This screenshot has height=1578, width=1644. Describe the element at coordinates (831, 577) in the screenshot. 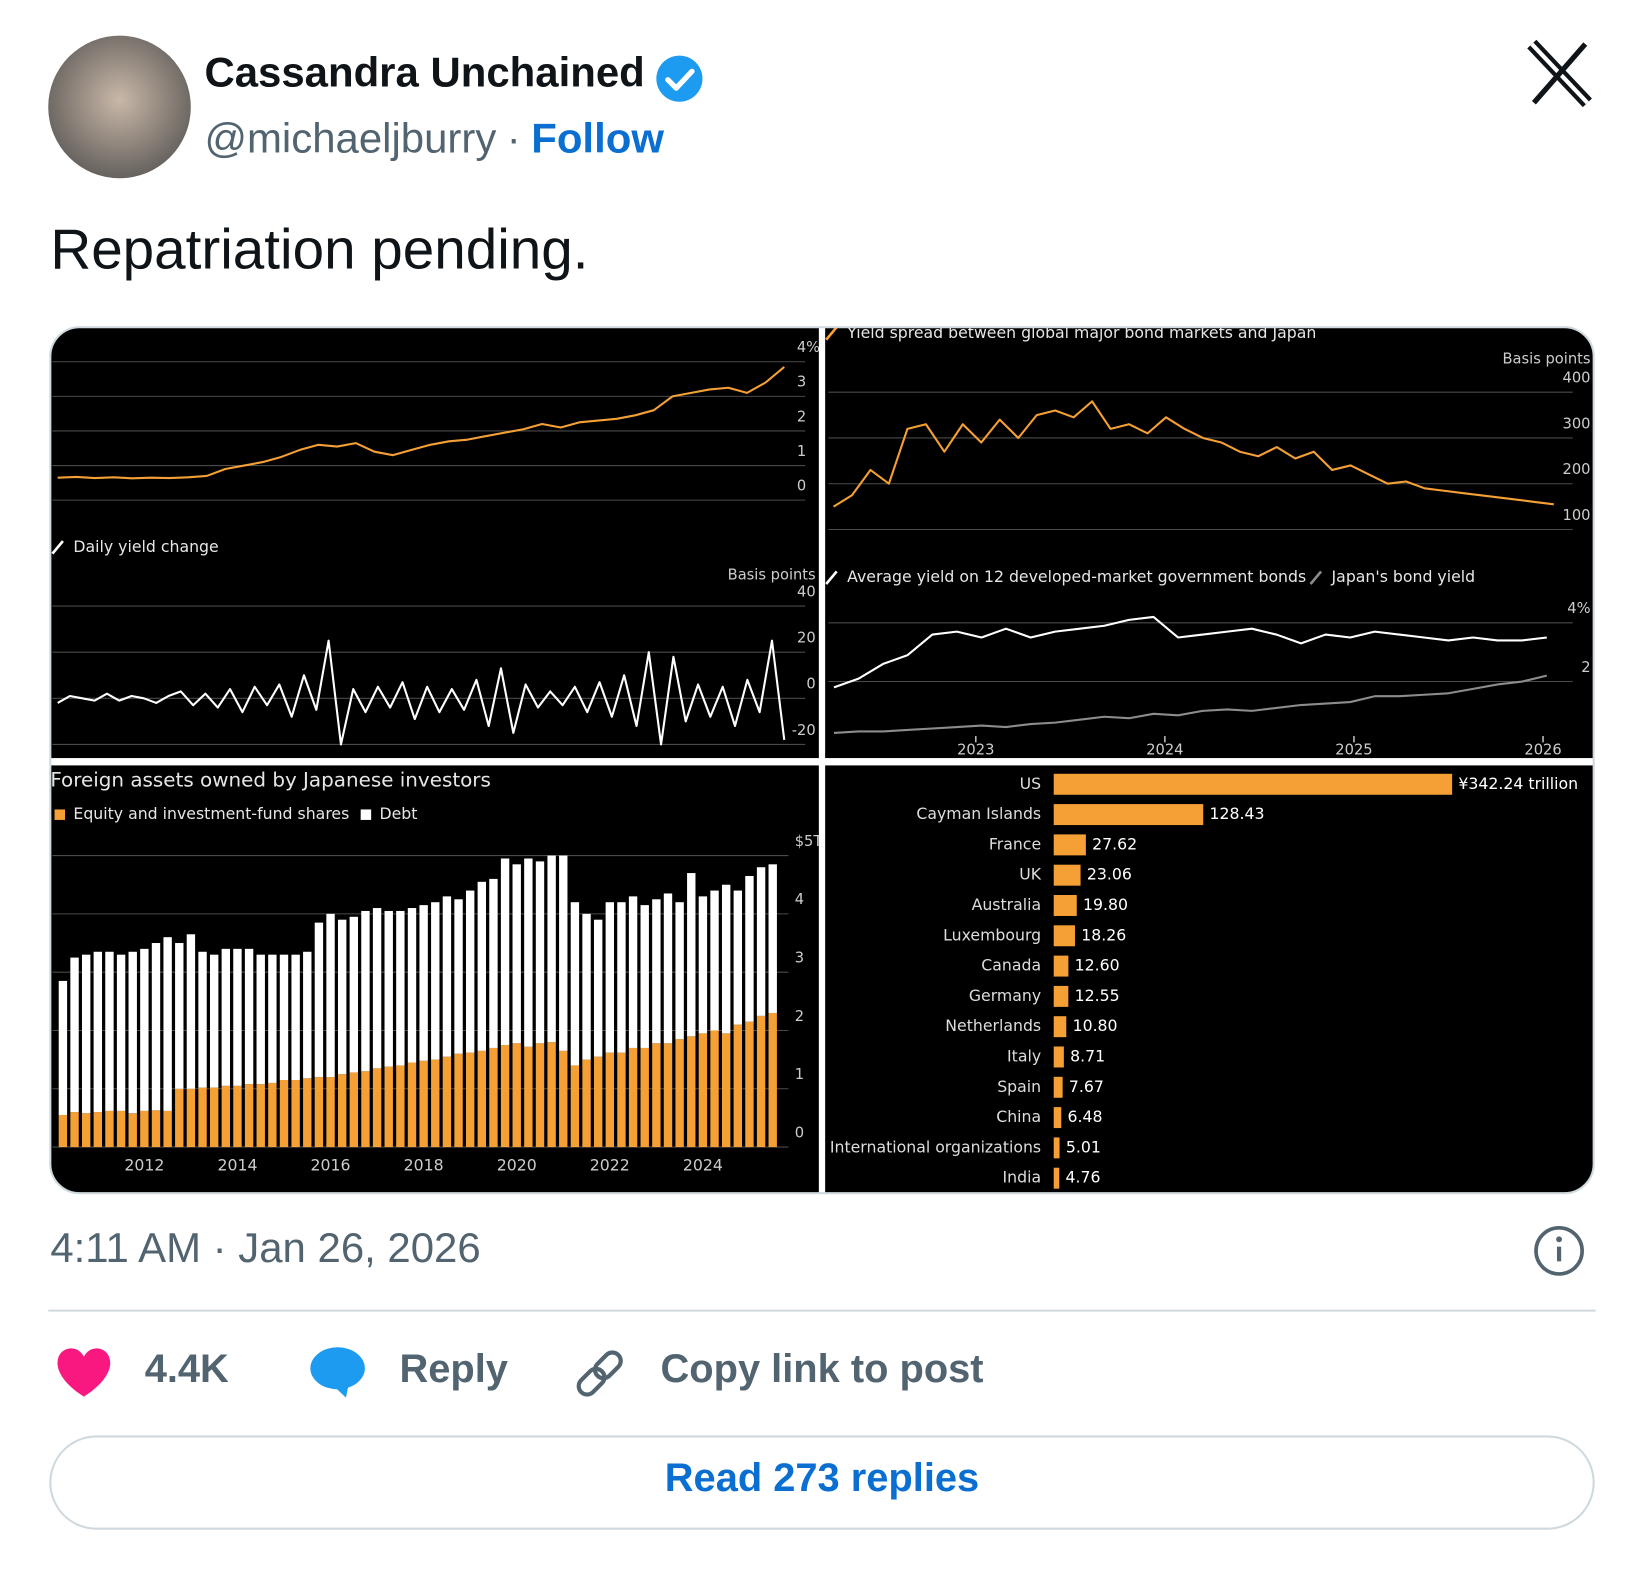

I see `legend-swatch` at that location.